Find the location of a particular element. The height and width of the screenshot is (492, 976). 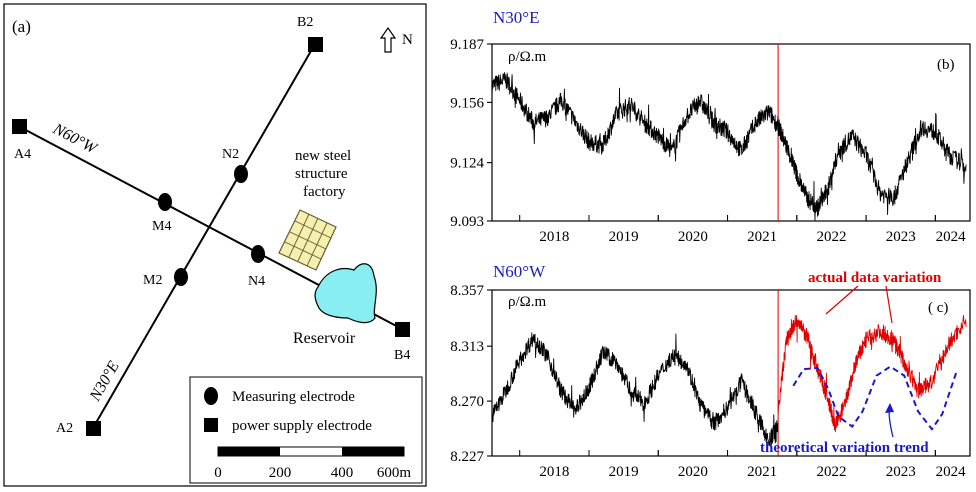

factory-icon is located at coordinates (307, 240).